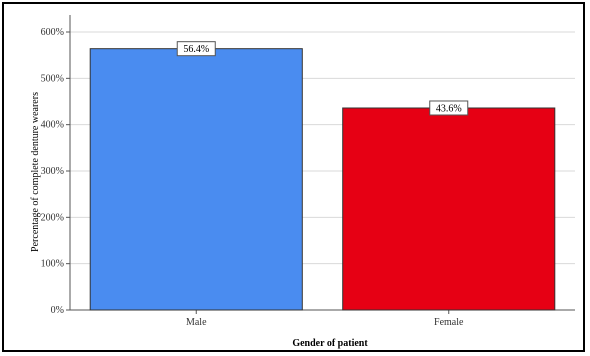 The image size is (590, 356). I want to click on x-tick-label: Male, so click(196, 322).